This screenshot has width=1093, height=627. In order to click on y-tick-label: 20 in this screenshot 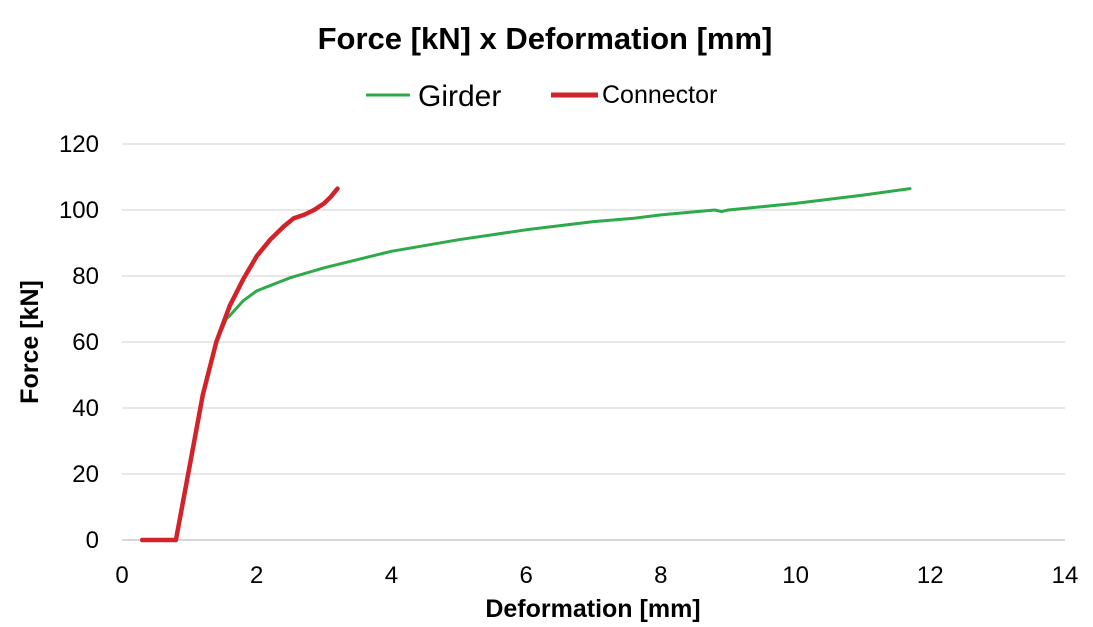, I will do `click(85, 474)`.